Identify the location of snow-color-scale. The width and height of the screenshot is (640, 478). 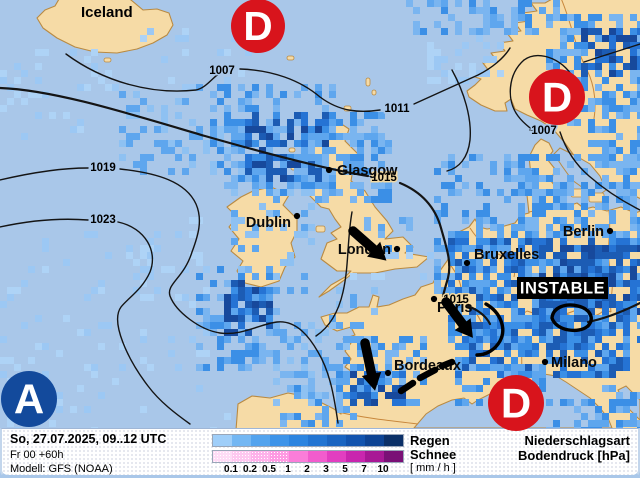
(308, 456).